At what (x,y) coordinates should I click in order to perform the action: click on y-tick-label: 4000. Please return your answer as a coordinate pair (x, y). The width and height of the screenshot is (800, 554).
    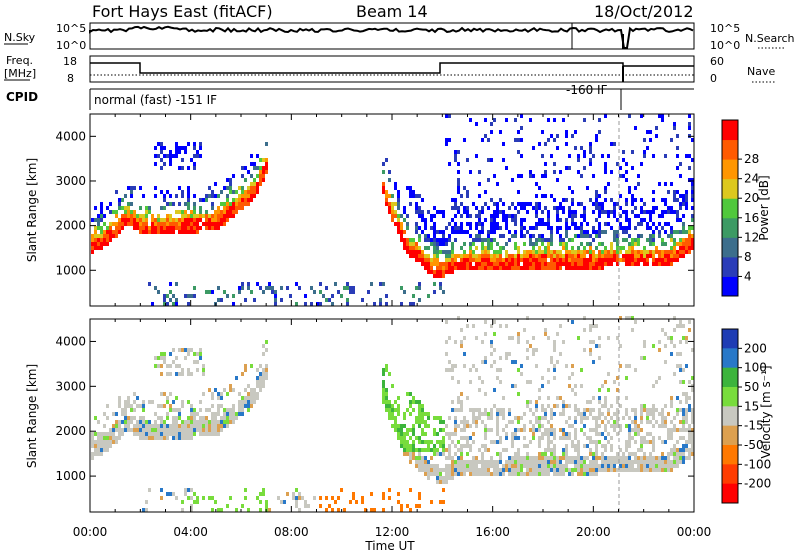
    Looking at the image, I should click on (70, 341).